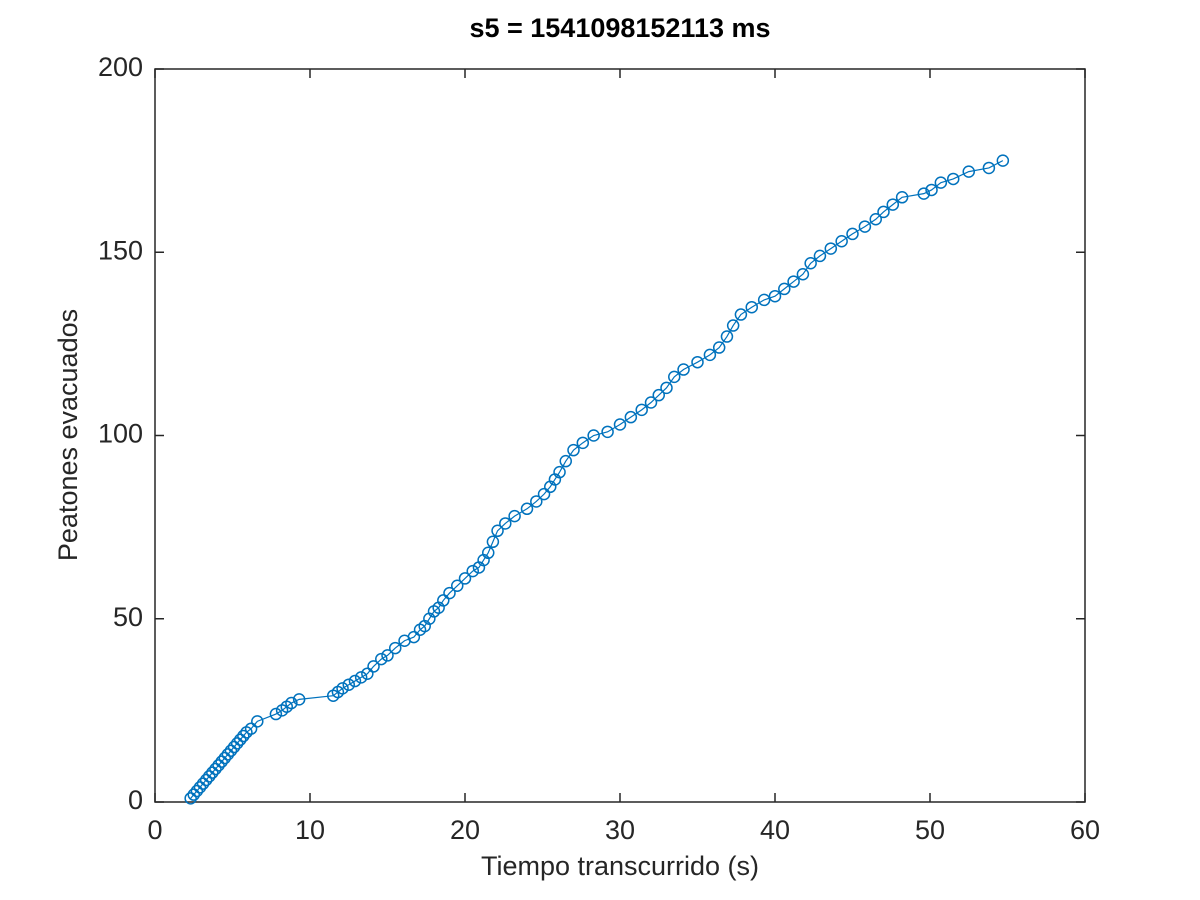 This screenshot has width=1200, height=900. Describe the element at coordinates (154, 830) in the screenshot. I see `x-tick-label: 0` at that location.